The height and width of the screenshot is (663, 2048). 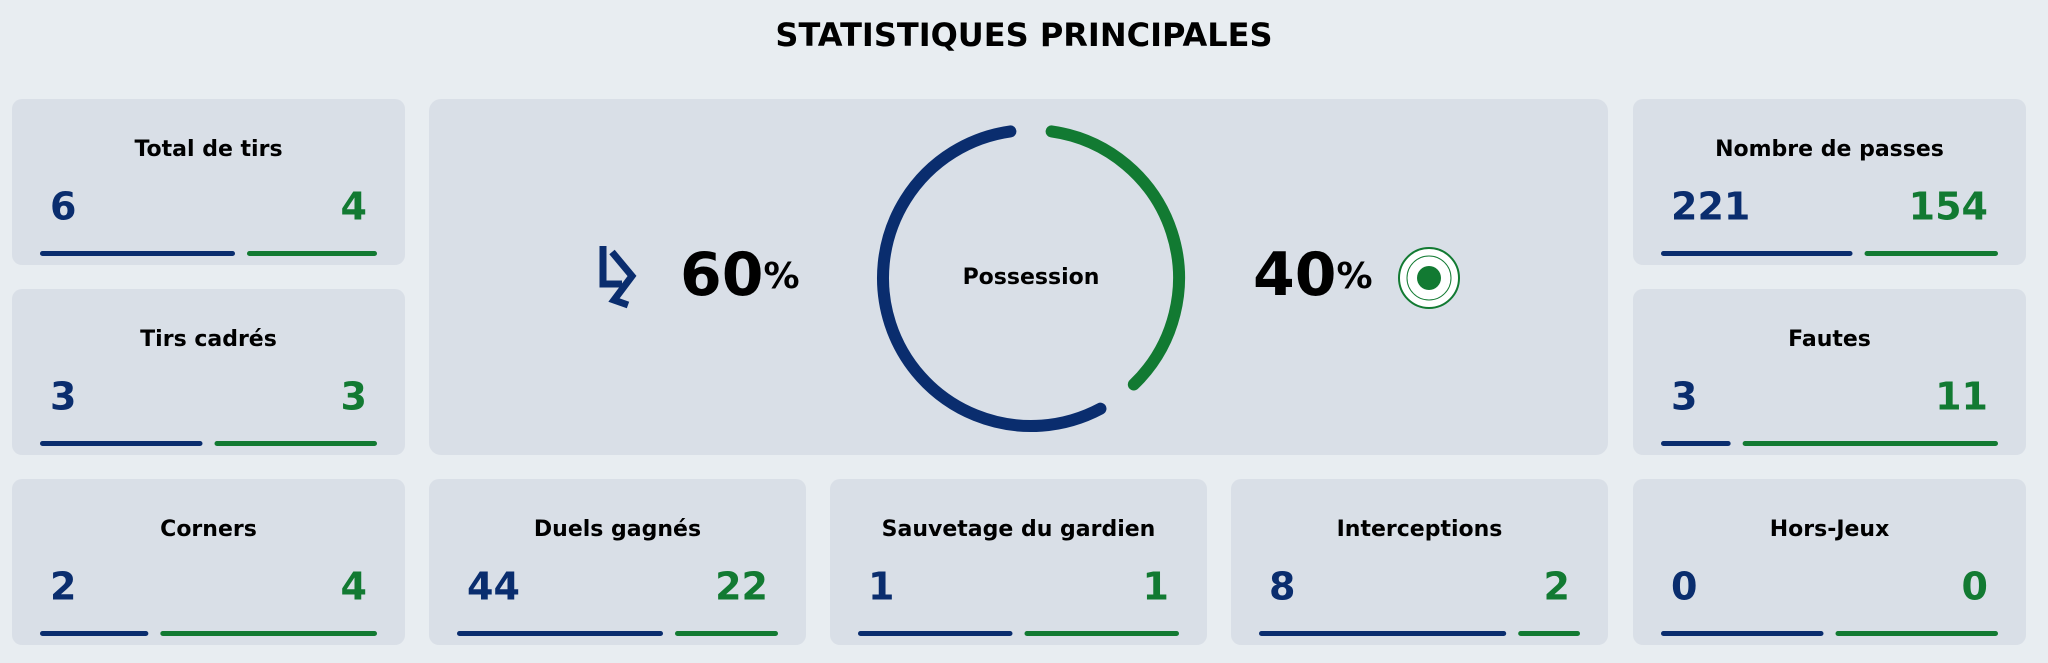 What do you see at coordinates (354, 397) in the screenshot?
I see `away-value: 3` at bounding box center [354, 397].